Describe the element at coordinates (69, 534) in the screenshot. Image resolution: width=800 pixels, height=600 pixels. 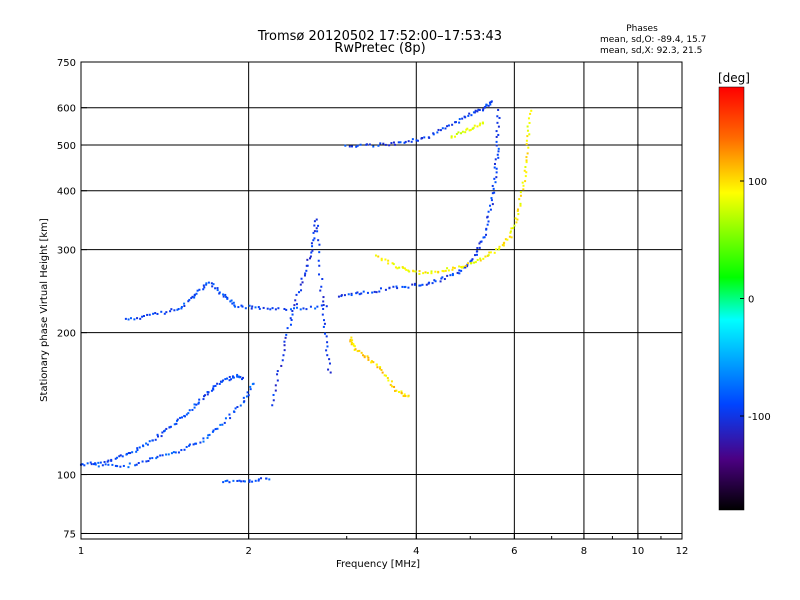
I see `y-tick-label: 75` at that location.